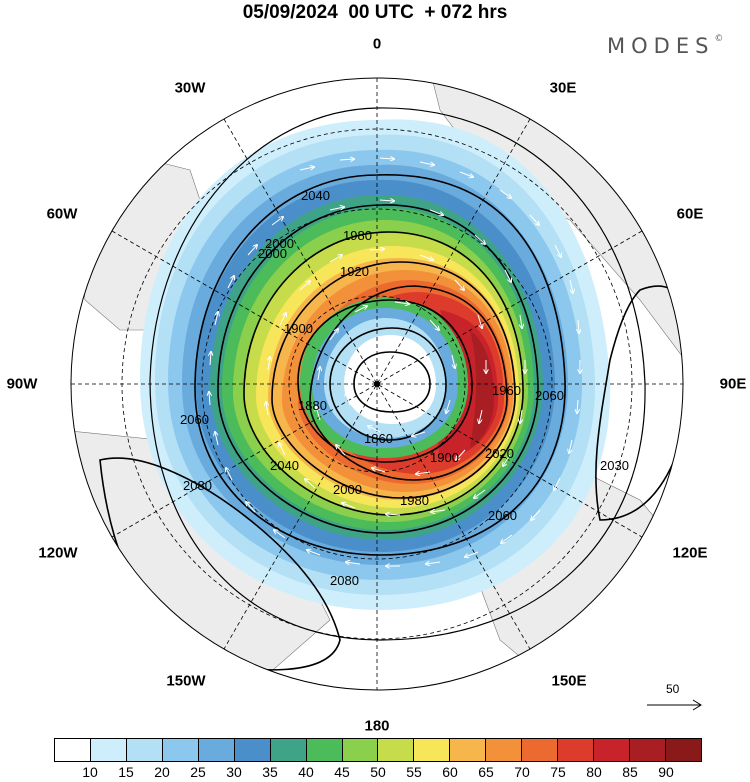 This screenshot has width=750, height=782. Describe the element at coordinates (486, 772) in the screenshot. I see `colorbar-tick-label: 65` at that location.